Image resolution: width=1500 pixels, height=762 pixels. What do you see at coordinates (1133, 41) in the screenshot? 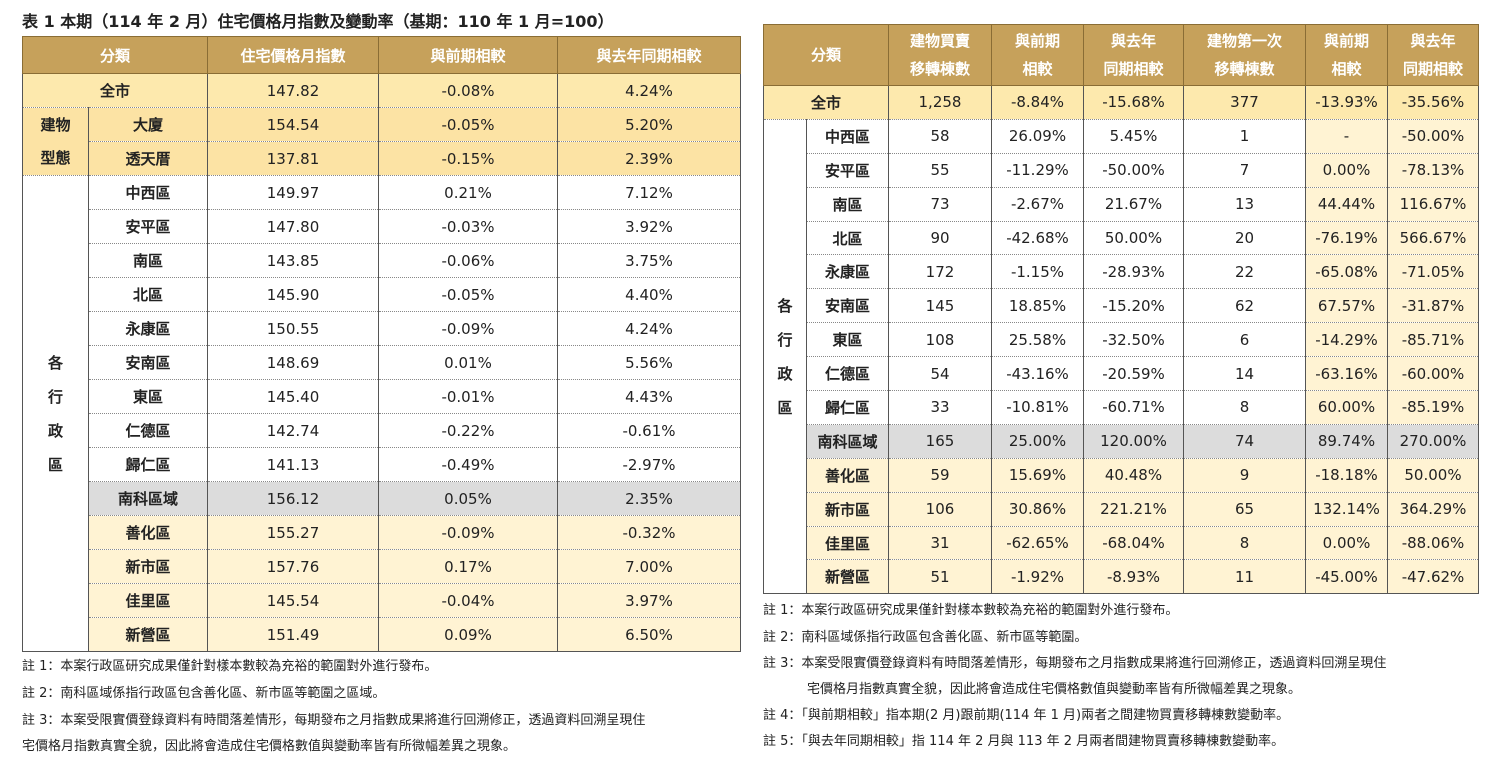
I see `header-line: 與去年` at bounding box center [1133, 41].